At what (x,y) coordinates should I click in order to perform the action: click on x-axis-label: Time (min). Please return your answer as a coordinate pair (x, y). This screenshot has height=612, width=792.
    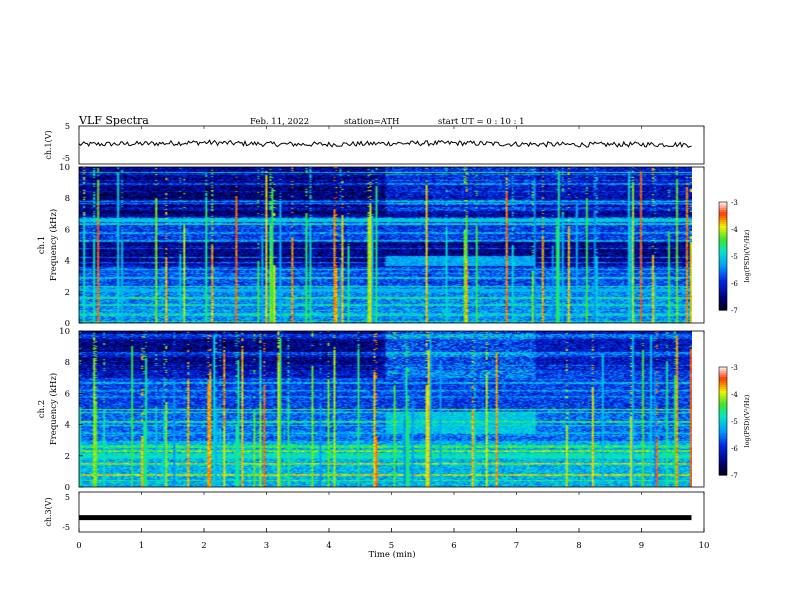
    Looking at the image, I should click on (391, 554).